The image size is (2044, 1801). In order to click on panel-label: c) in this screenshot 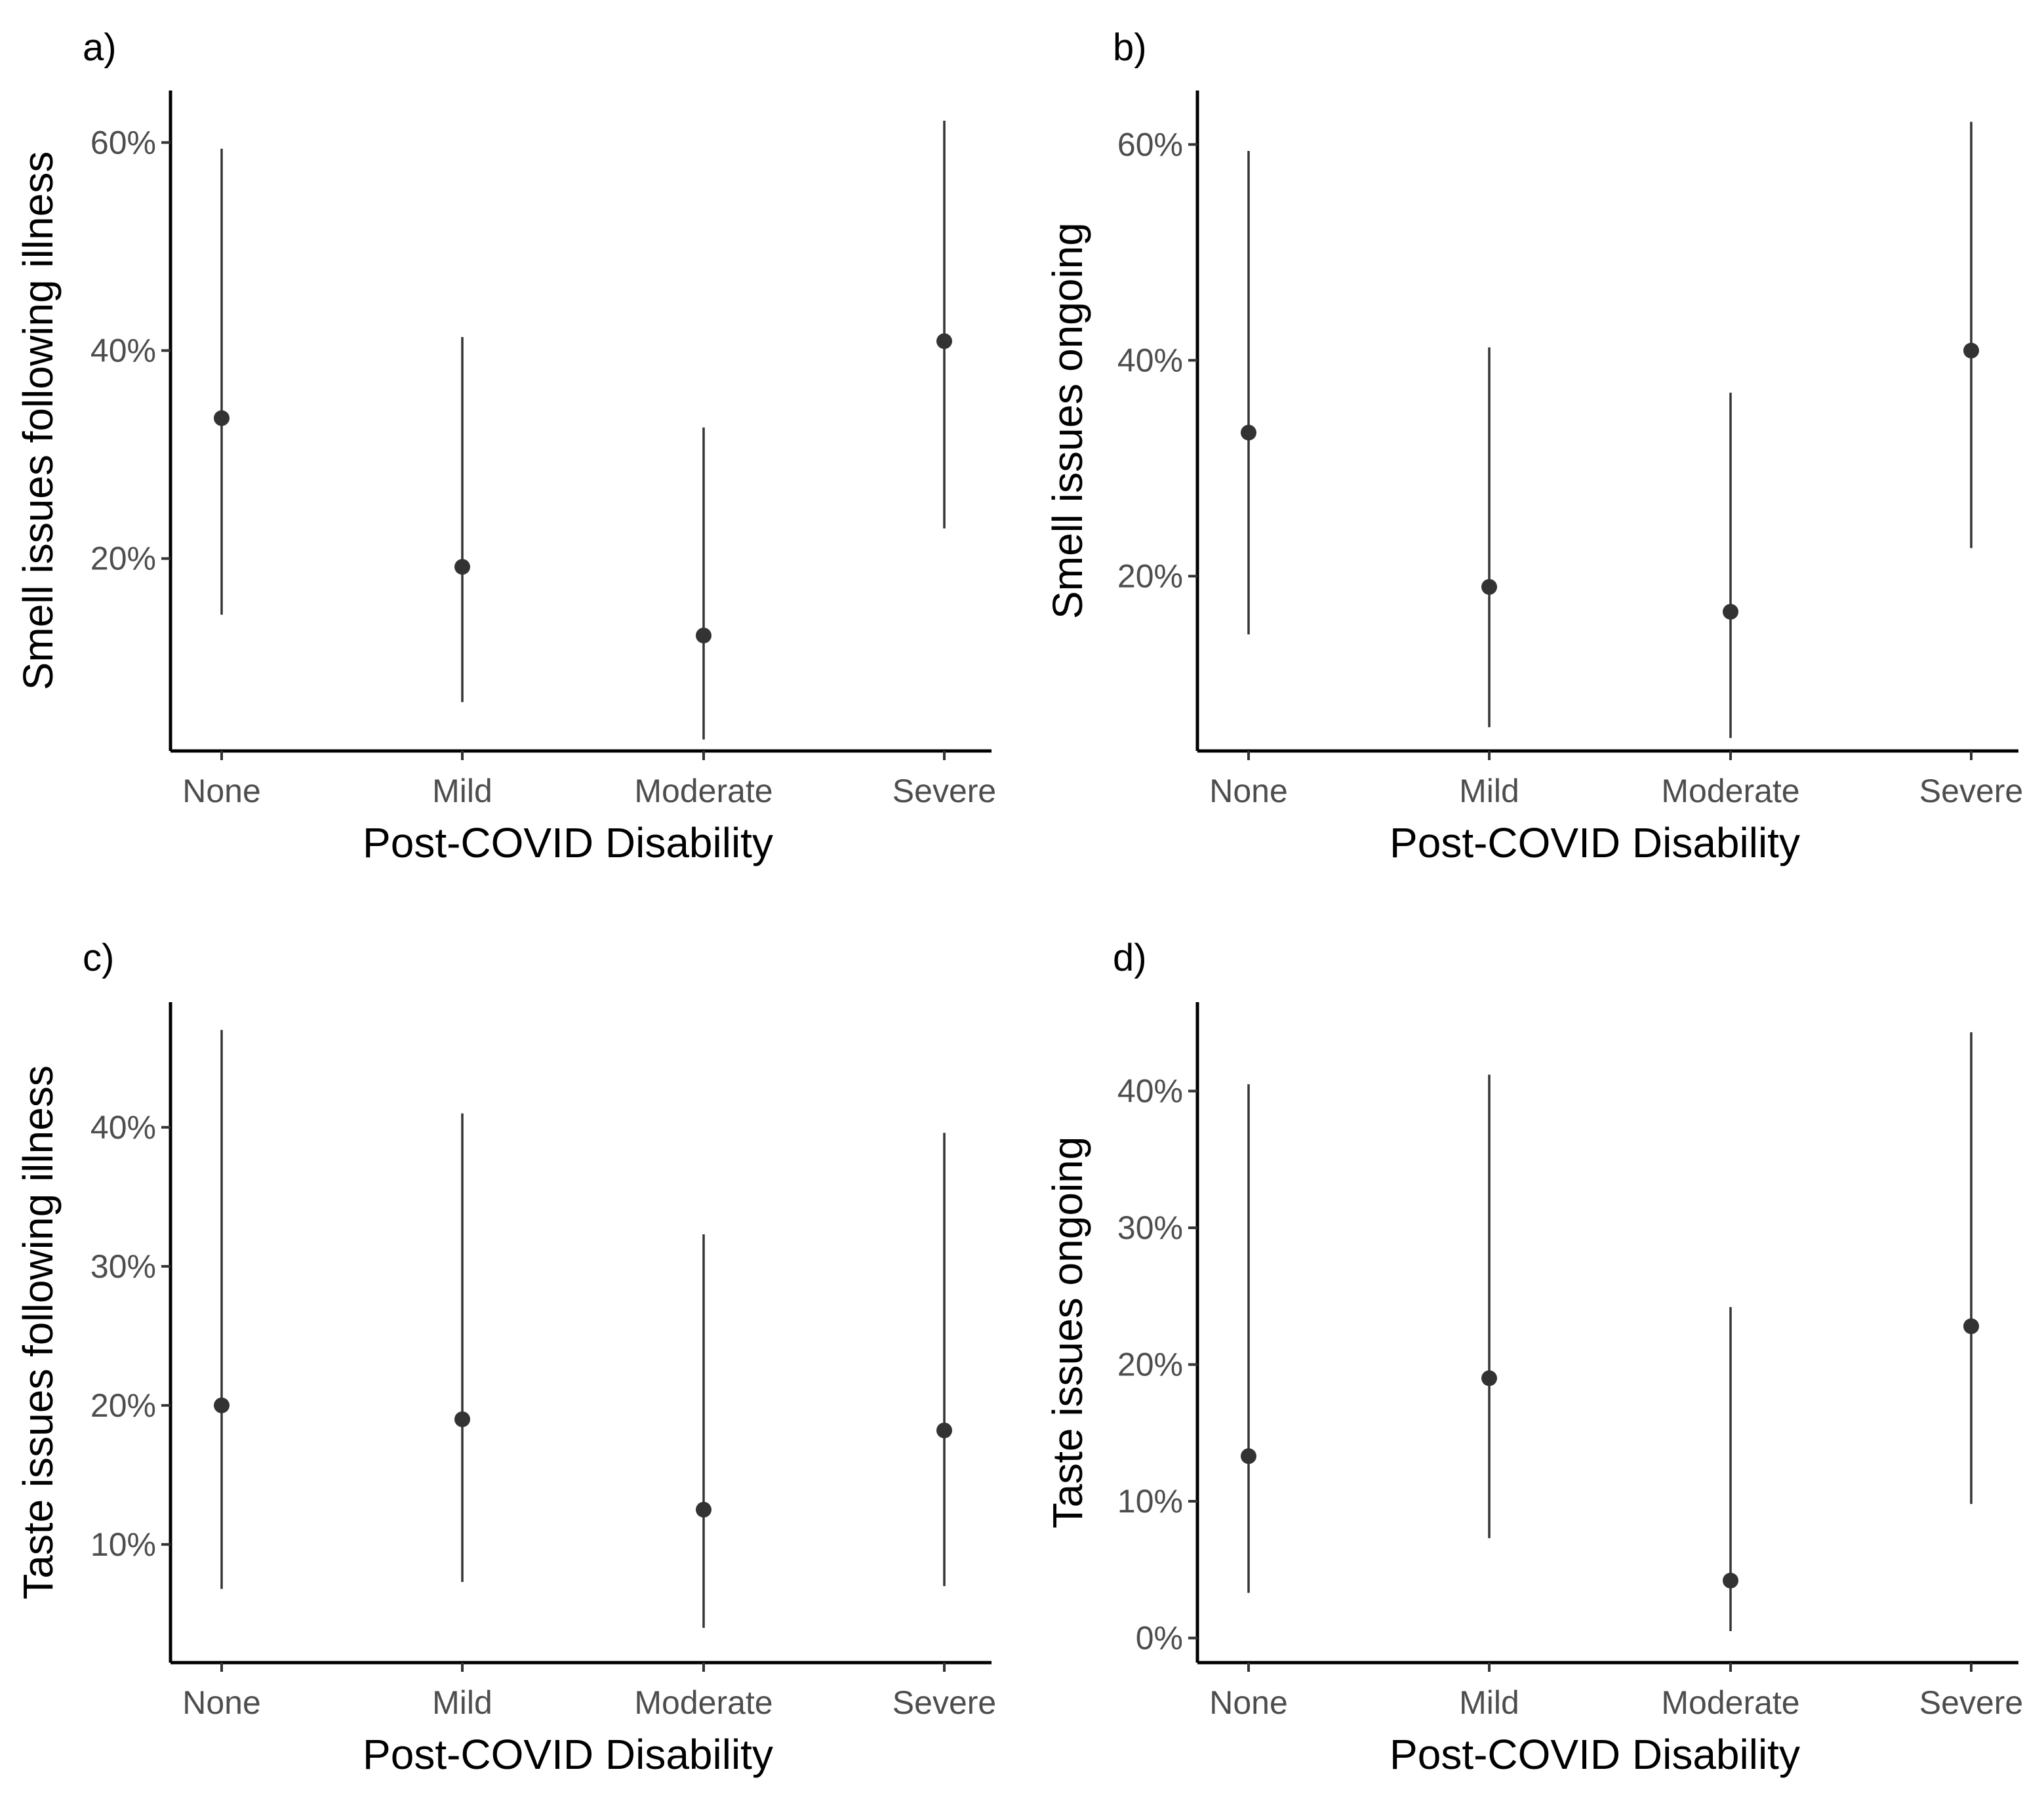, I will do `click(98, 958)`.